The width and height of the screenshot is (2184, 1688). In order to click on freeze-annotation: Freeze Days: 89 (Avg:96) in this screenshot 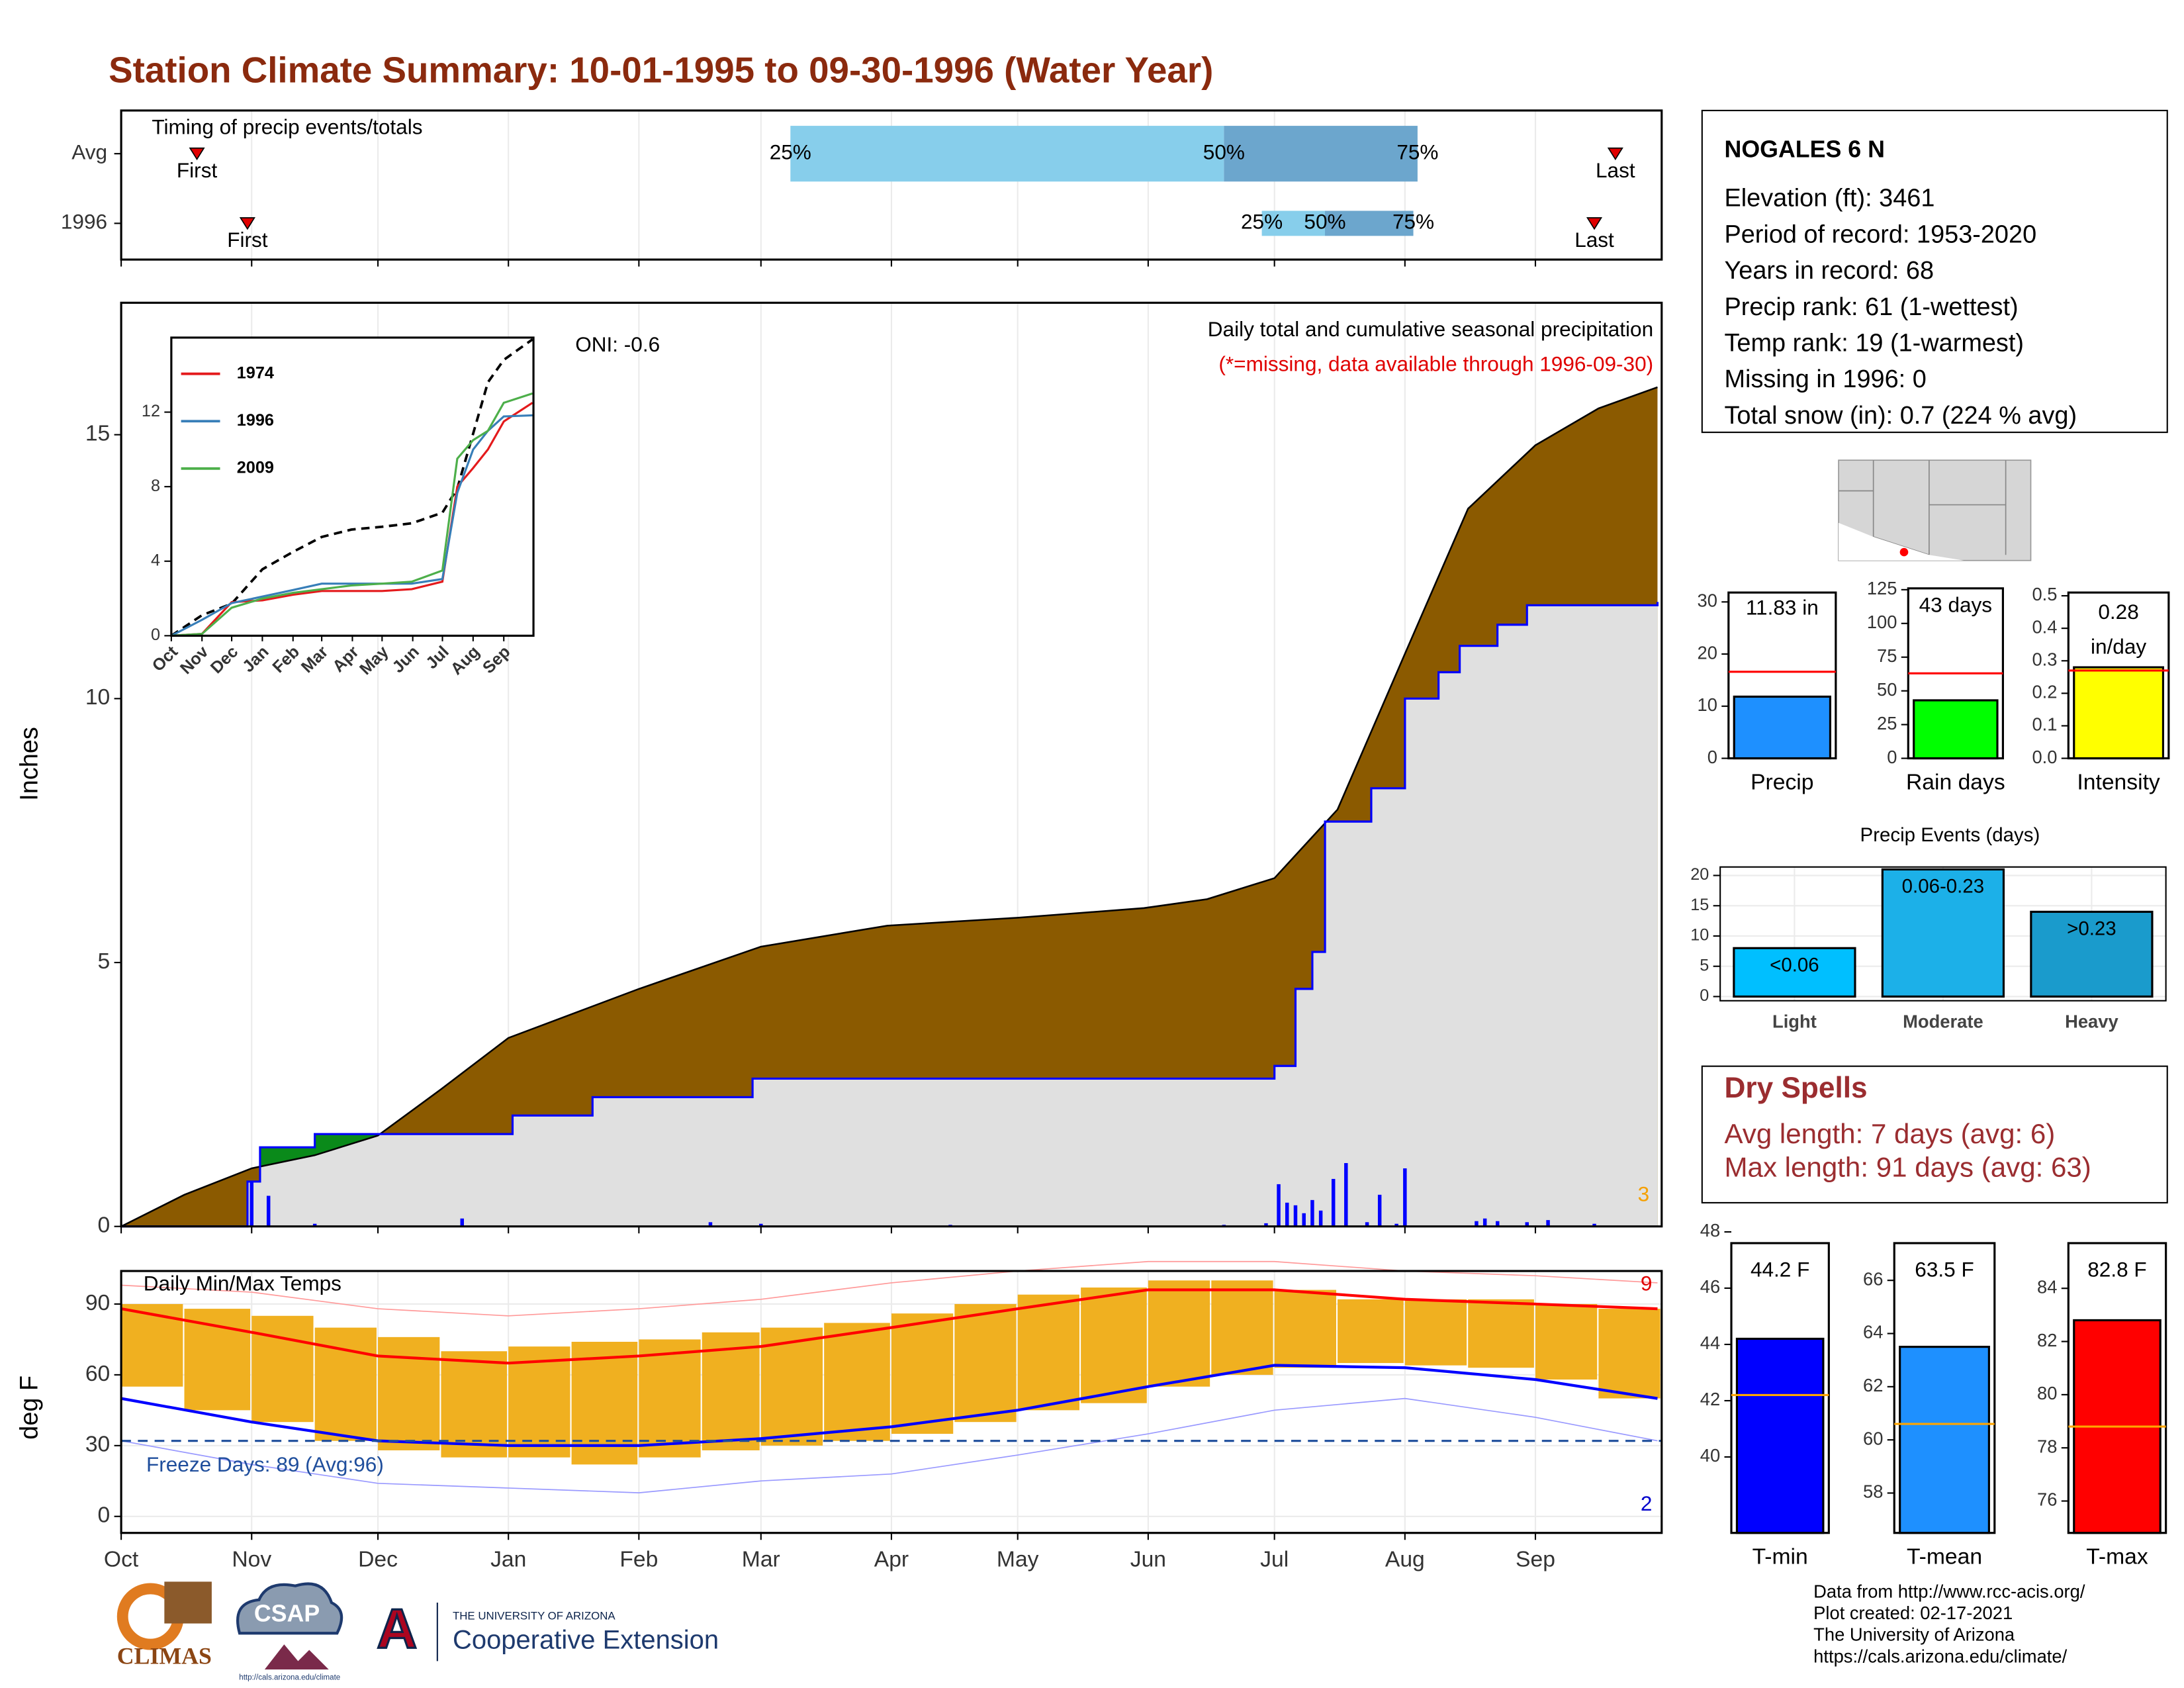, I will do `click(265, 1464)`.